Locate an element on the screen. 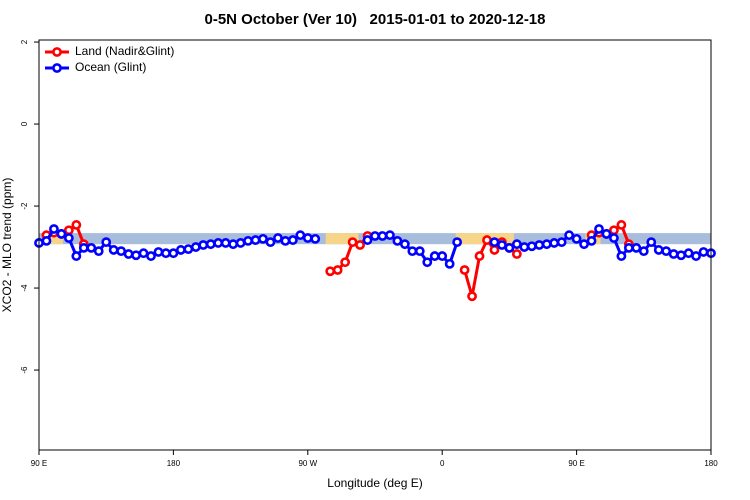 This screenshot has width=750, height=500. legend-label: Ocean (Glint) is located at coordinates (110, 67).